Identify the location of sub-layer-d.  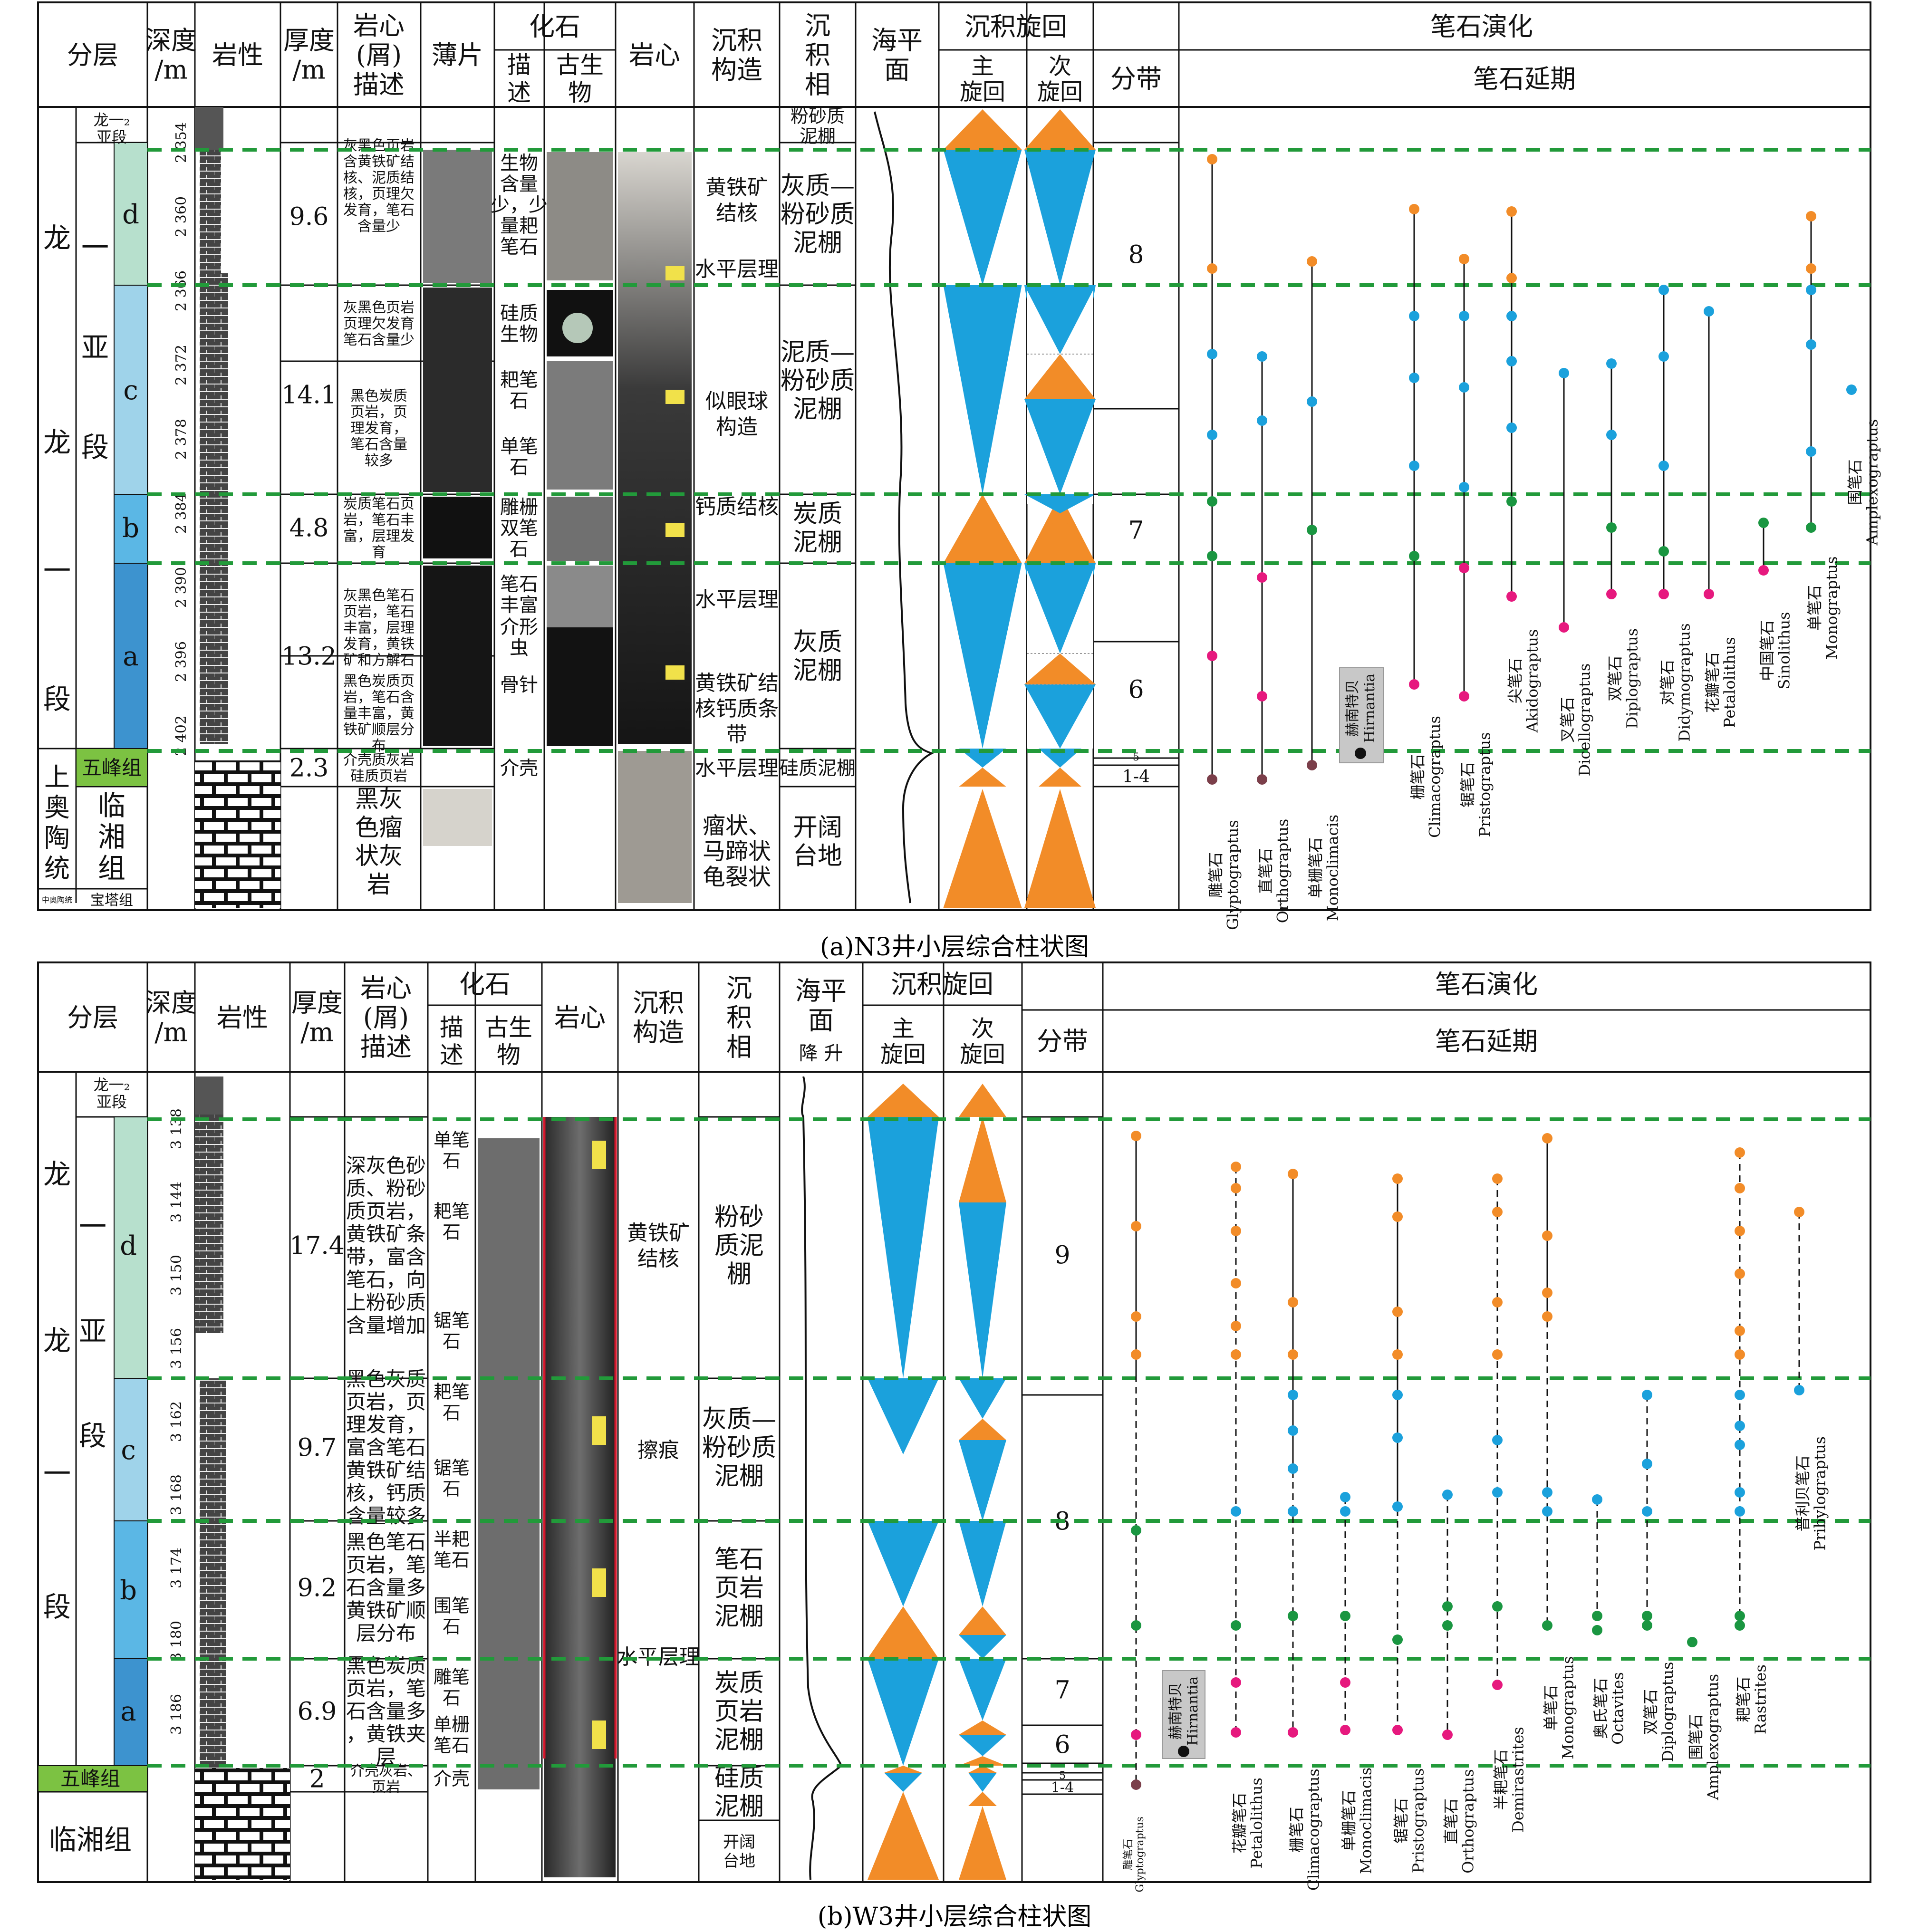
(131, 214).